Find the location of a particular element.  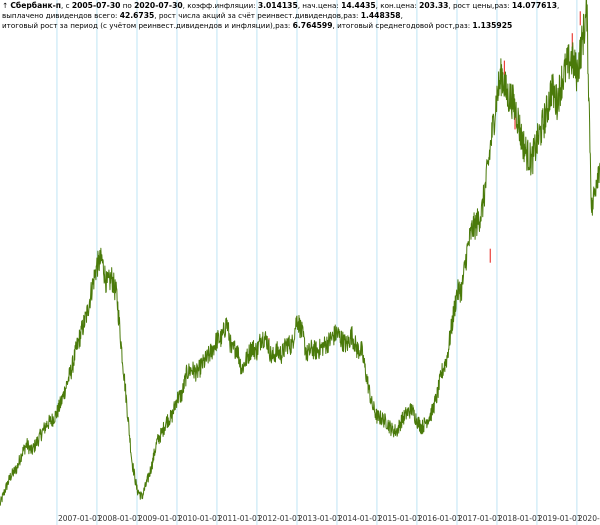

shares-growth: 1.448358 is located at coordinates (380, 15).